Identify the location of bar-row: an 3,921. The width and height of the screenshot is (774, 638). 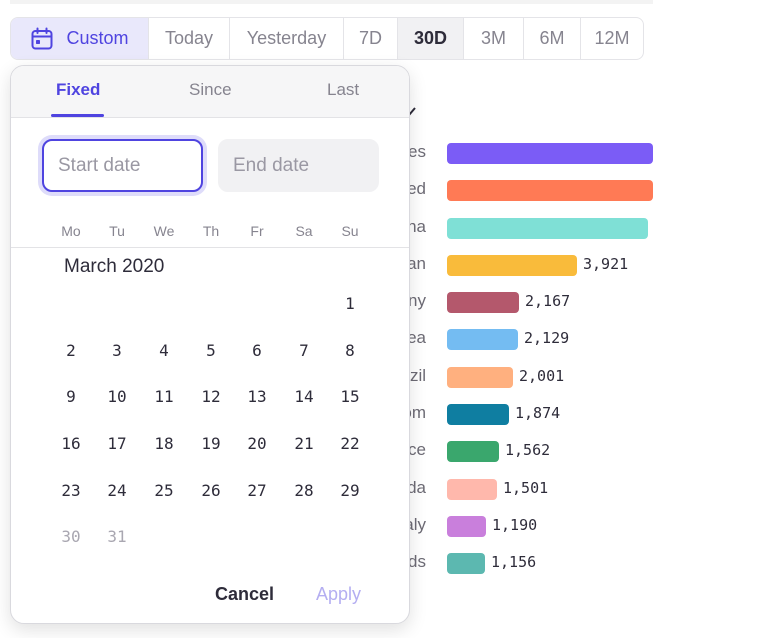
(520, 265).